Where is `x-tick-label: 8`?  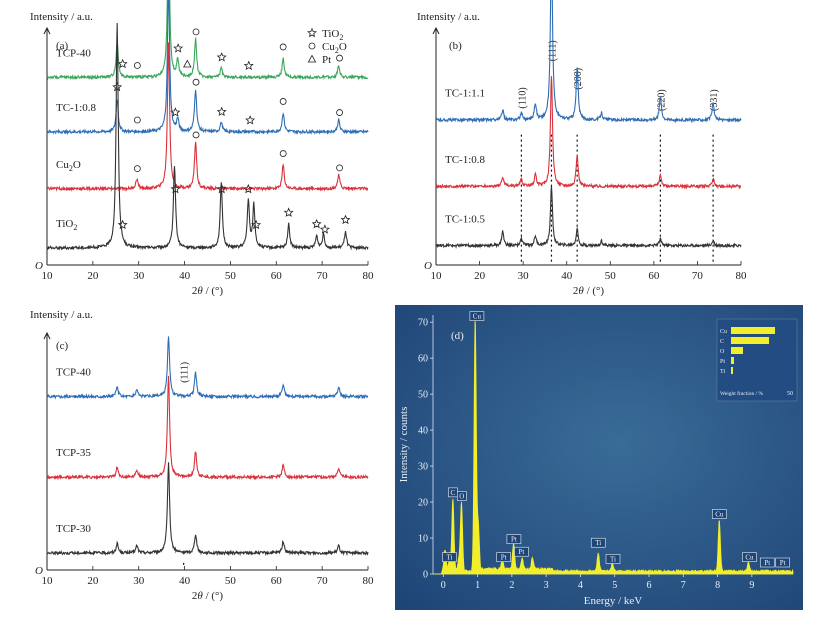
x-tick-label: 8 is located at coordinates (717, 585).